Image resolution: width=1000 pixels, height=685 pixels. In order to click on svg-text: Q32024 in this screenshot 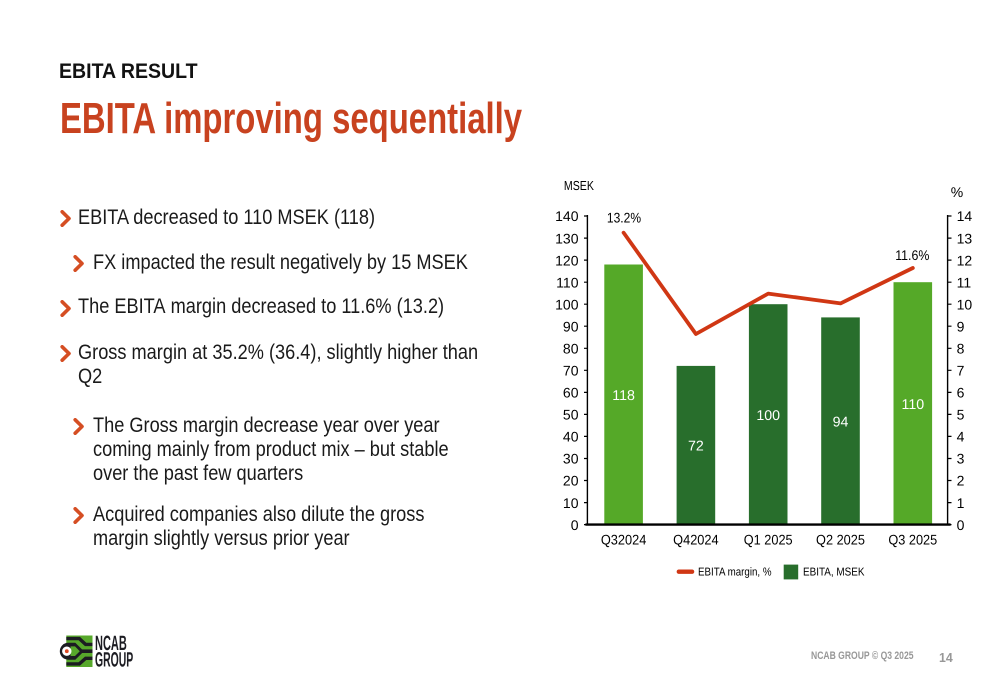, I will do `click(624, 540)`.